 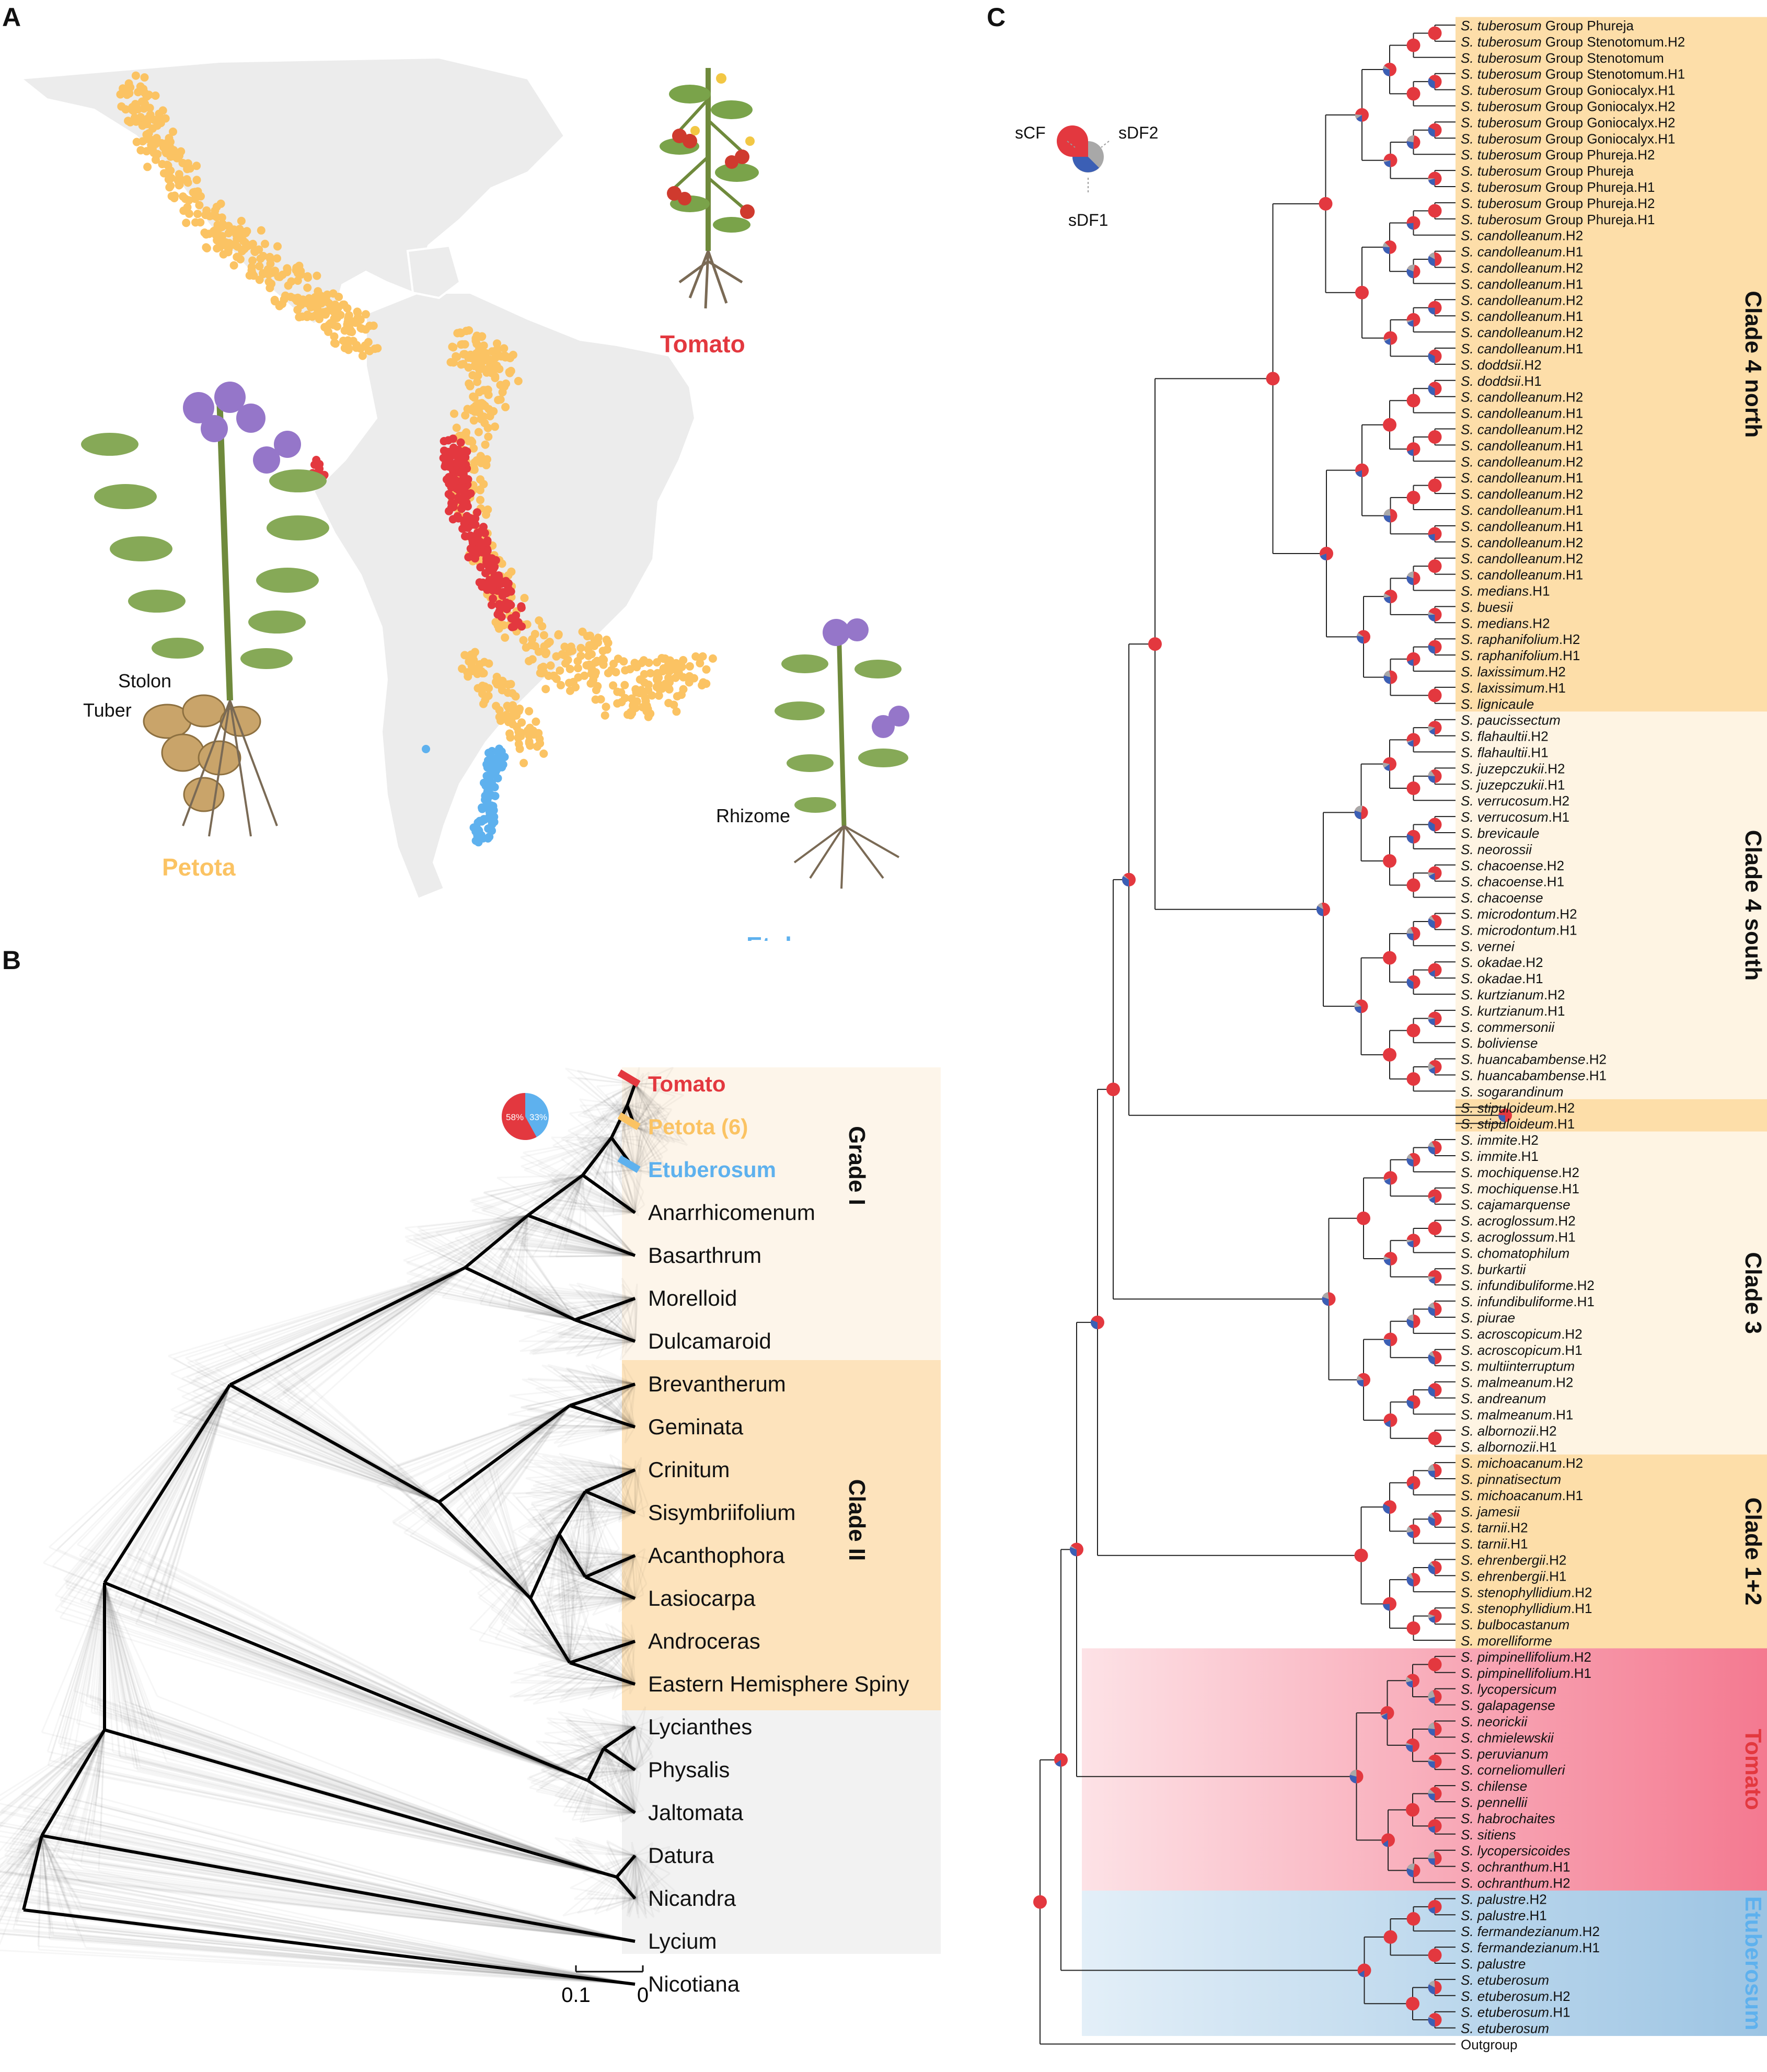 What do you see at coordinates (1522, 462) in the screenshot?
I see `tip-label: S. candolleanum.H2` at bounding box center [1522, 462].